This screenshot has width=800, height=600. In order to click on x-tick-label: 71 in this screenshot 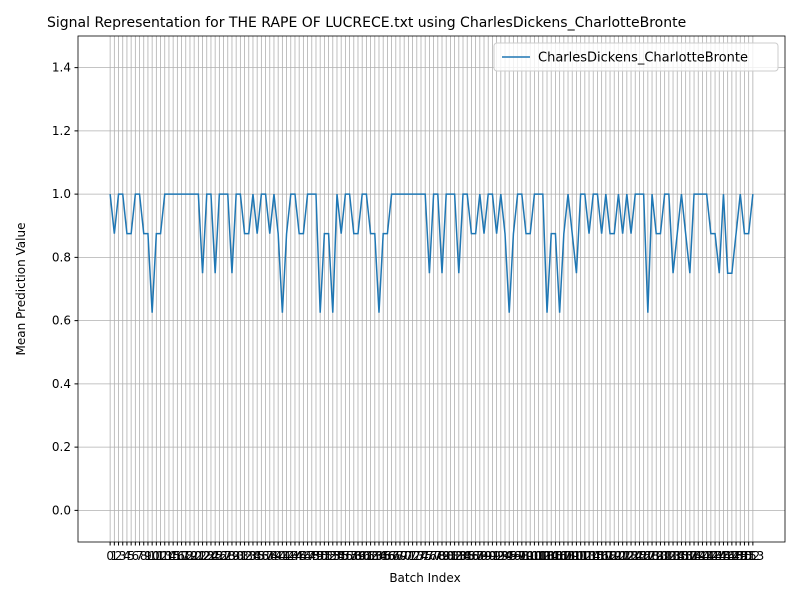, I will do `click(408, 556)`.